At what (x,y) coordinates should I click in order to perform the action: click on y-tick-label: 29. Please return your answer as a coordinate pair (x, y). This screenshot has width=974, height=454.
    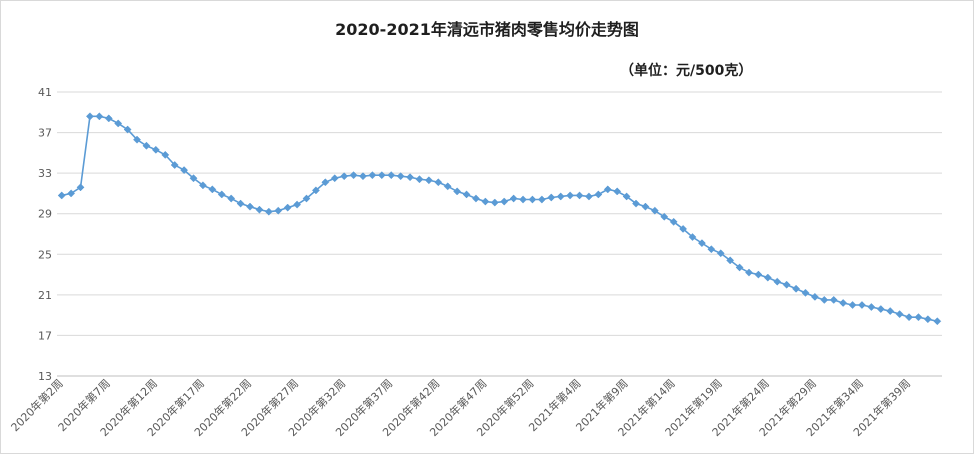
    Looking at the image, I should click on (45, 214).